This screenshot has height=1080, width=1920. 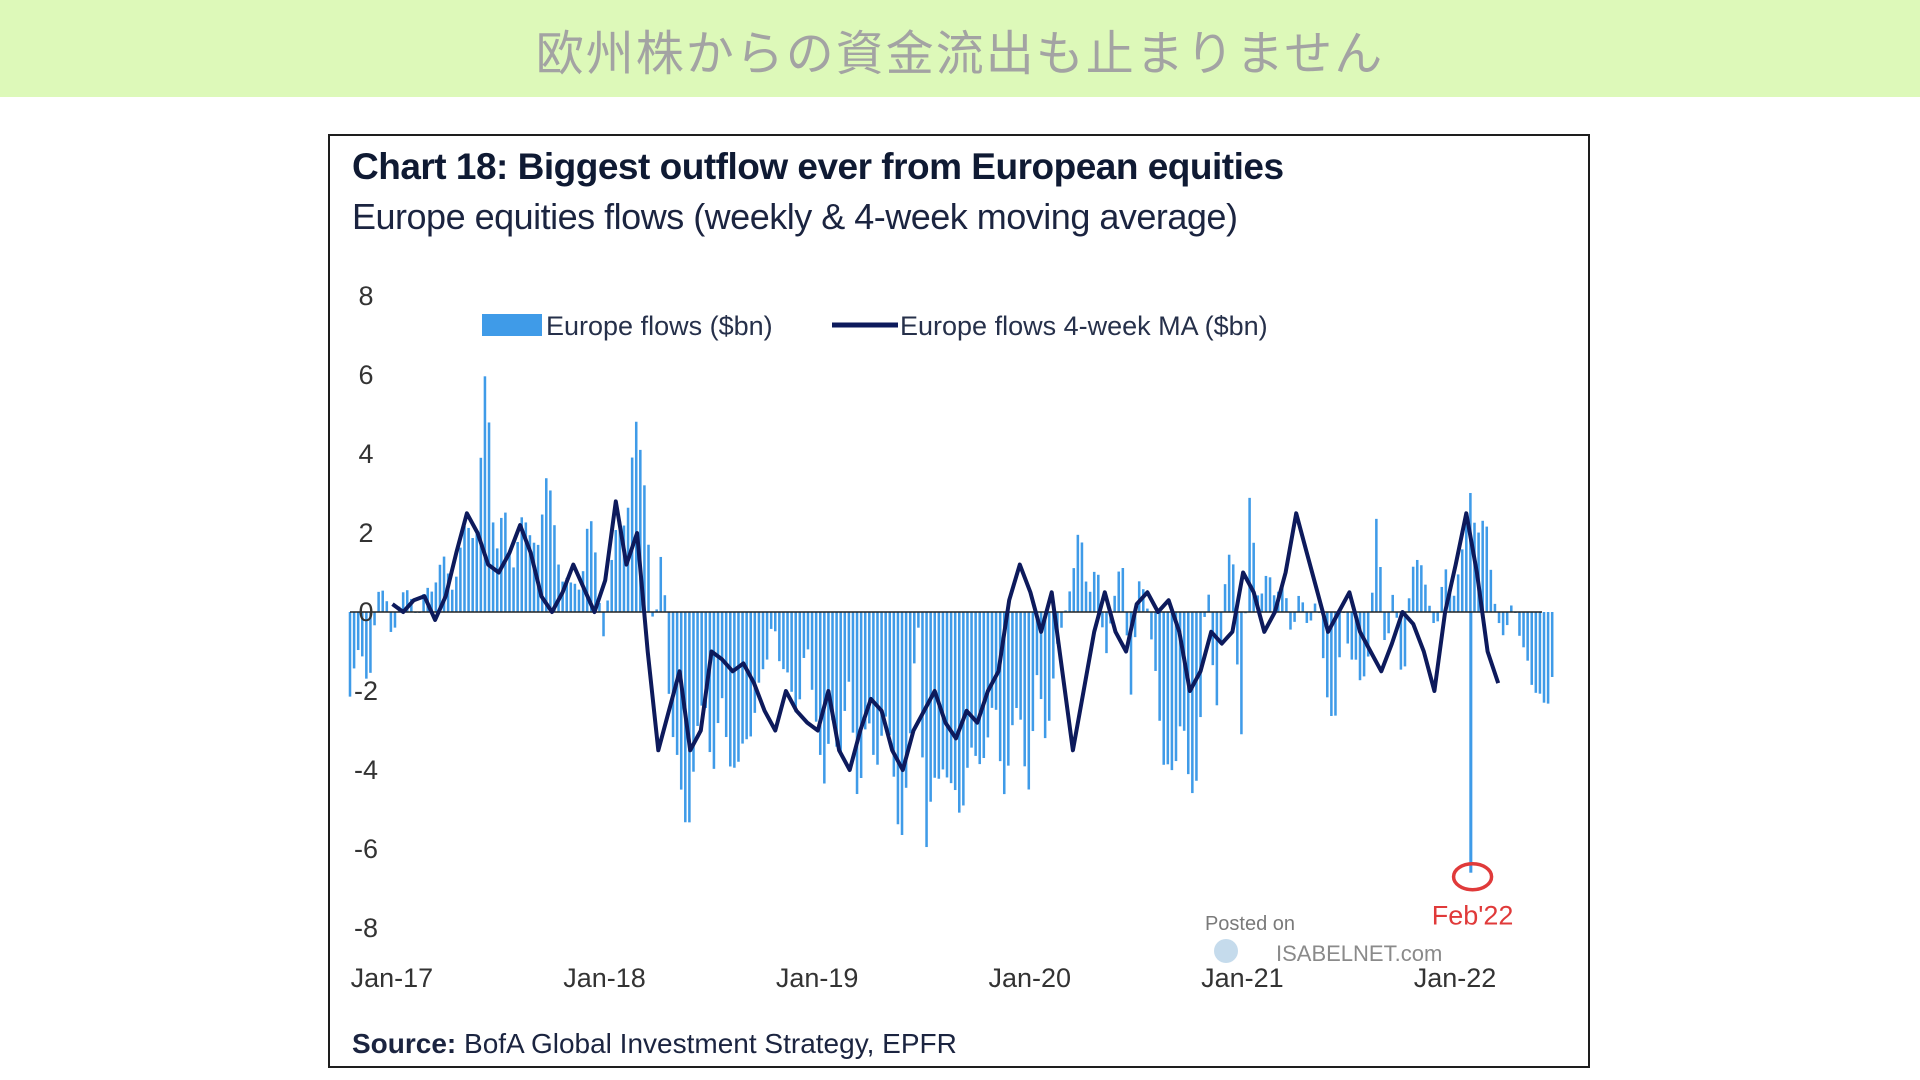 What do you see at coordinates (1084, 326) in the screenshot?
I see `legend-label-line: Europe flows 4-week MA ($bn)` at bounding box center [1084, 326].